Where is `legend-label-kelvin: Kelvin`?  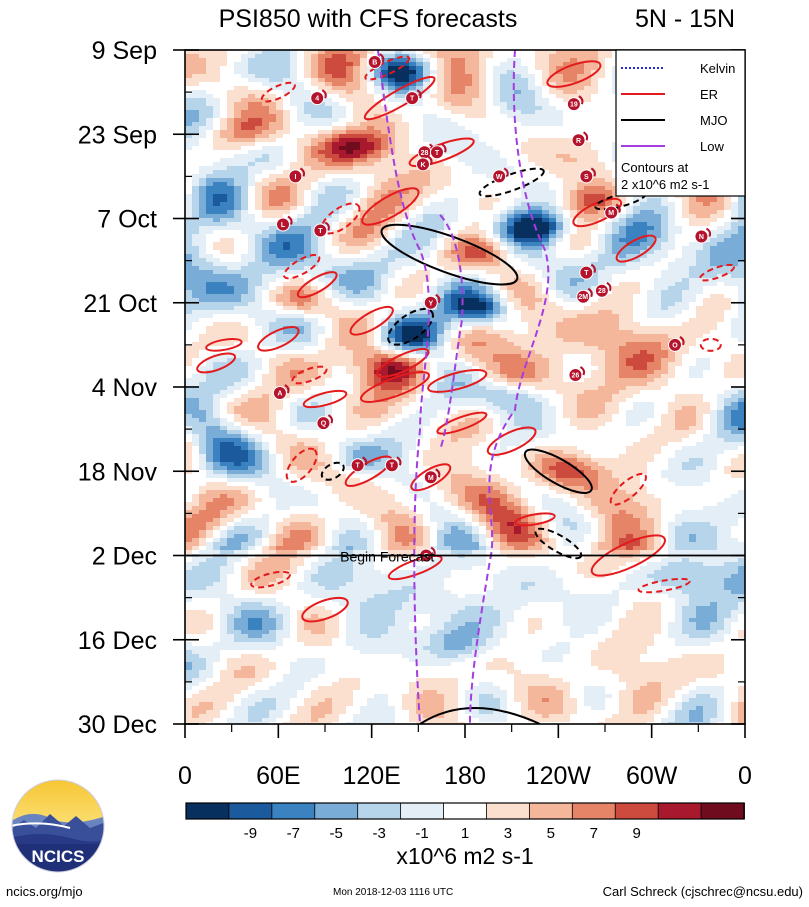
legend-label-kelvin: Kelvin is located at coordinates (717, 68).